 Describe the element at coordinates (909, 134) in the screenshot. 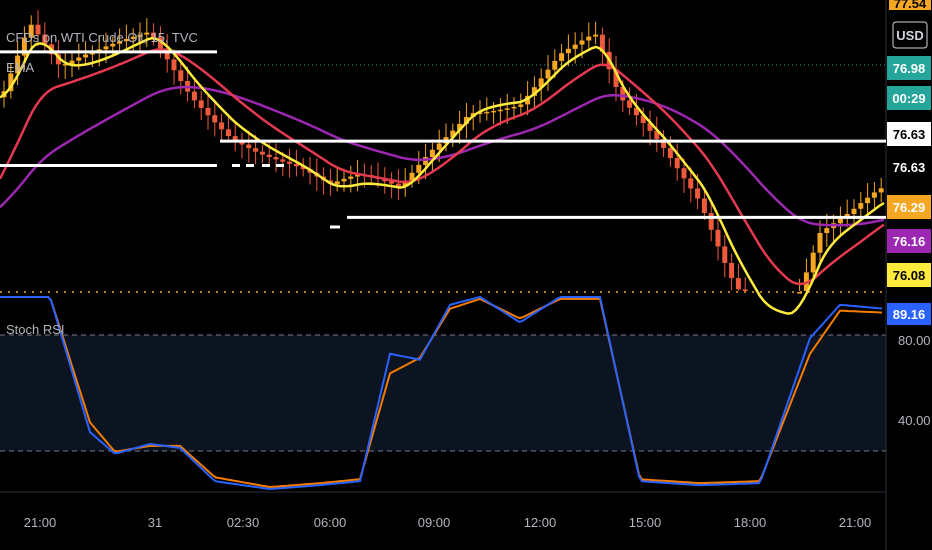

I see `price-tag-label-2: 76.63` at that location.